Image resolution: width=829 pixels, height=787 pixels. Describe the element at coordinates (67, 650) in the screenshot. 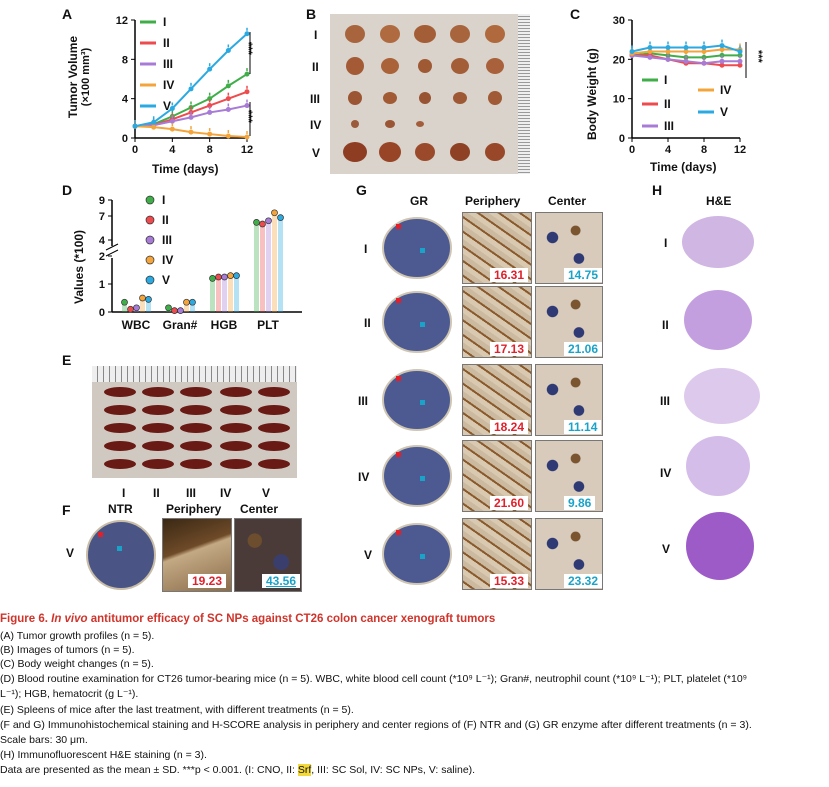

I see `caption-line-b: (B) Images of tumors (n = 5).` at that location.